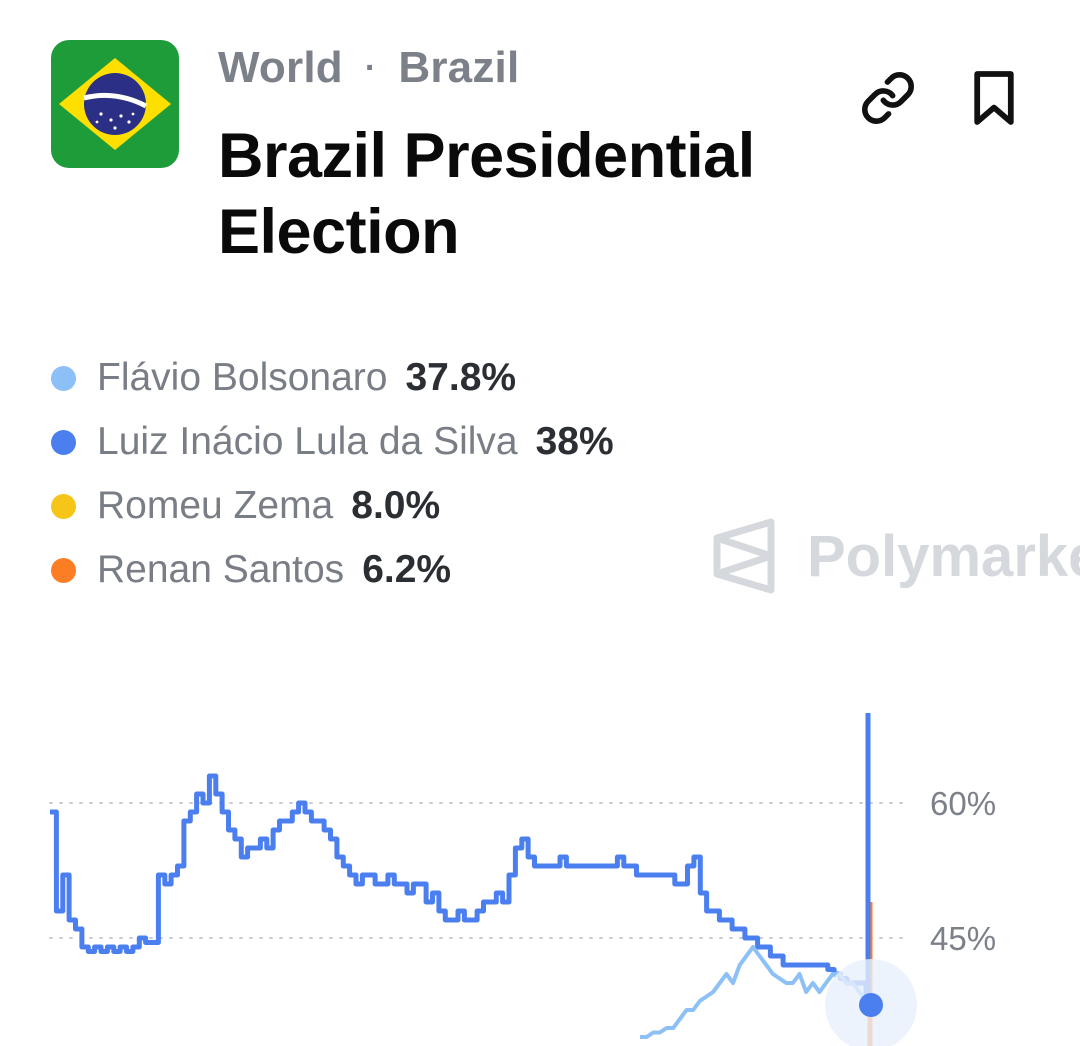  I want to click on breadcrumb: World · Brazil, so click(368, 68).